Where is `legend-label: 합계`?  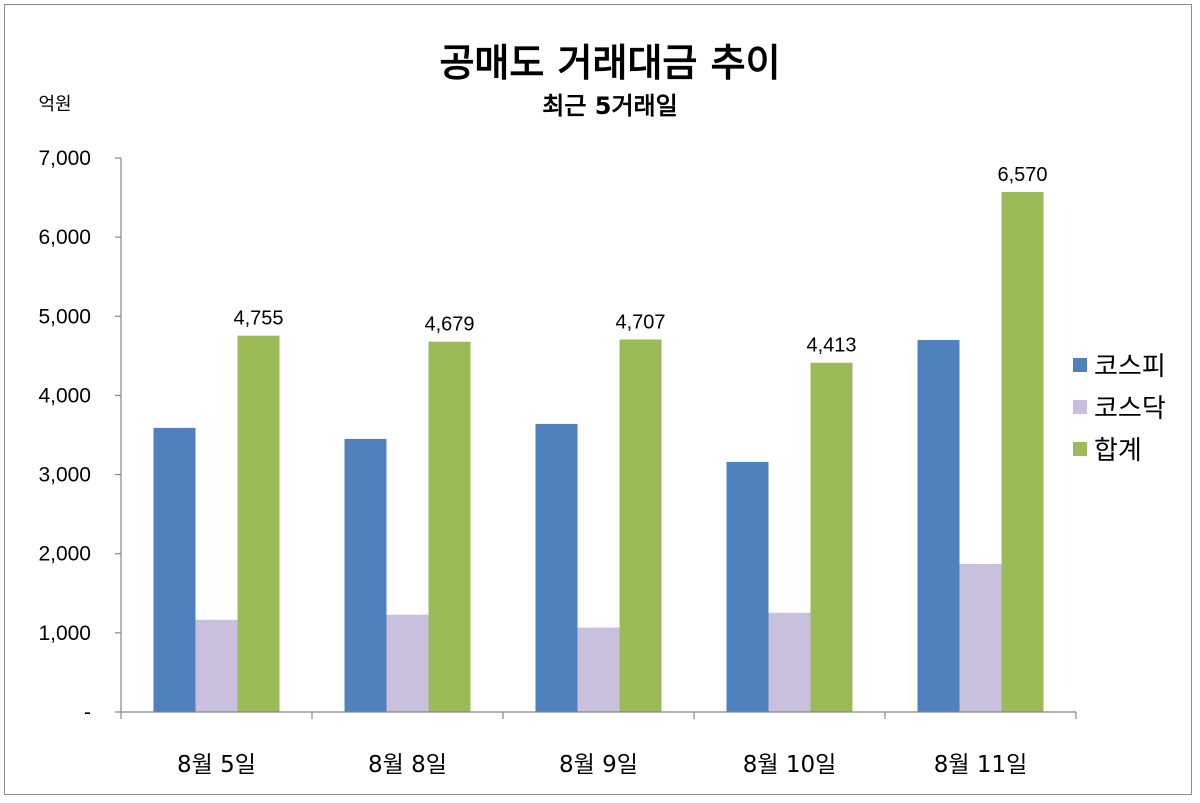 legend-label: 합계 is located at coordinates (1118, 451).